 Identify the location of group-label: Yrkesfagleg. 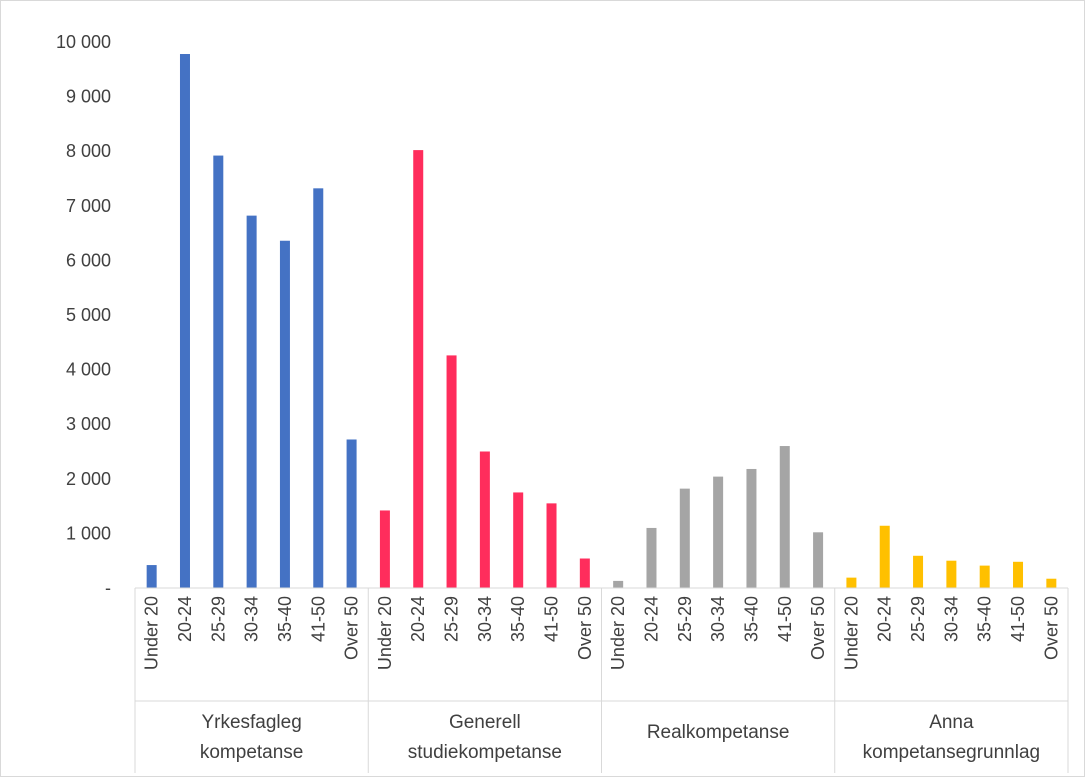
(251, 722).